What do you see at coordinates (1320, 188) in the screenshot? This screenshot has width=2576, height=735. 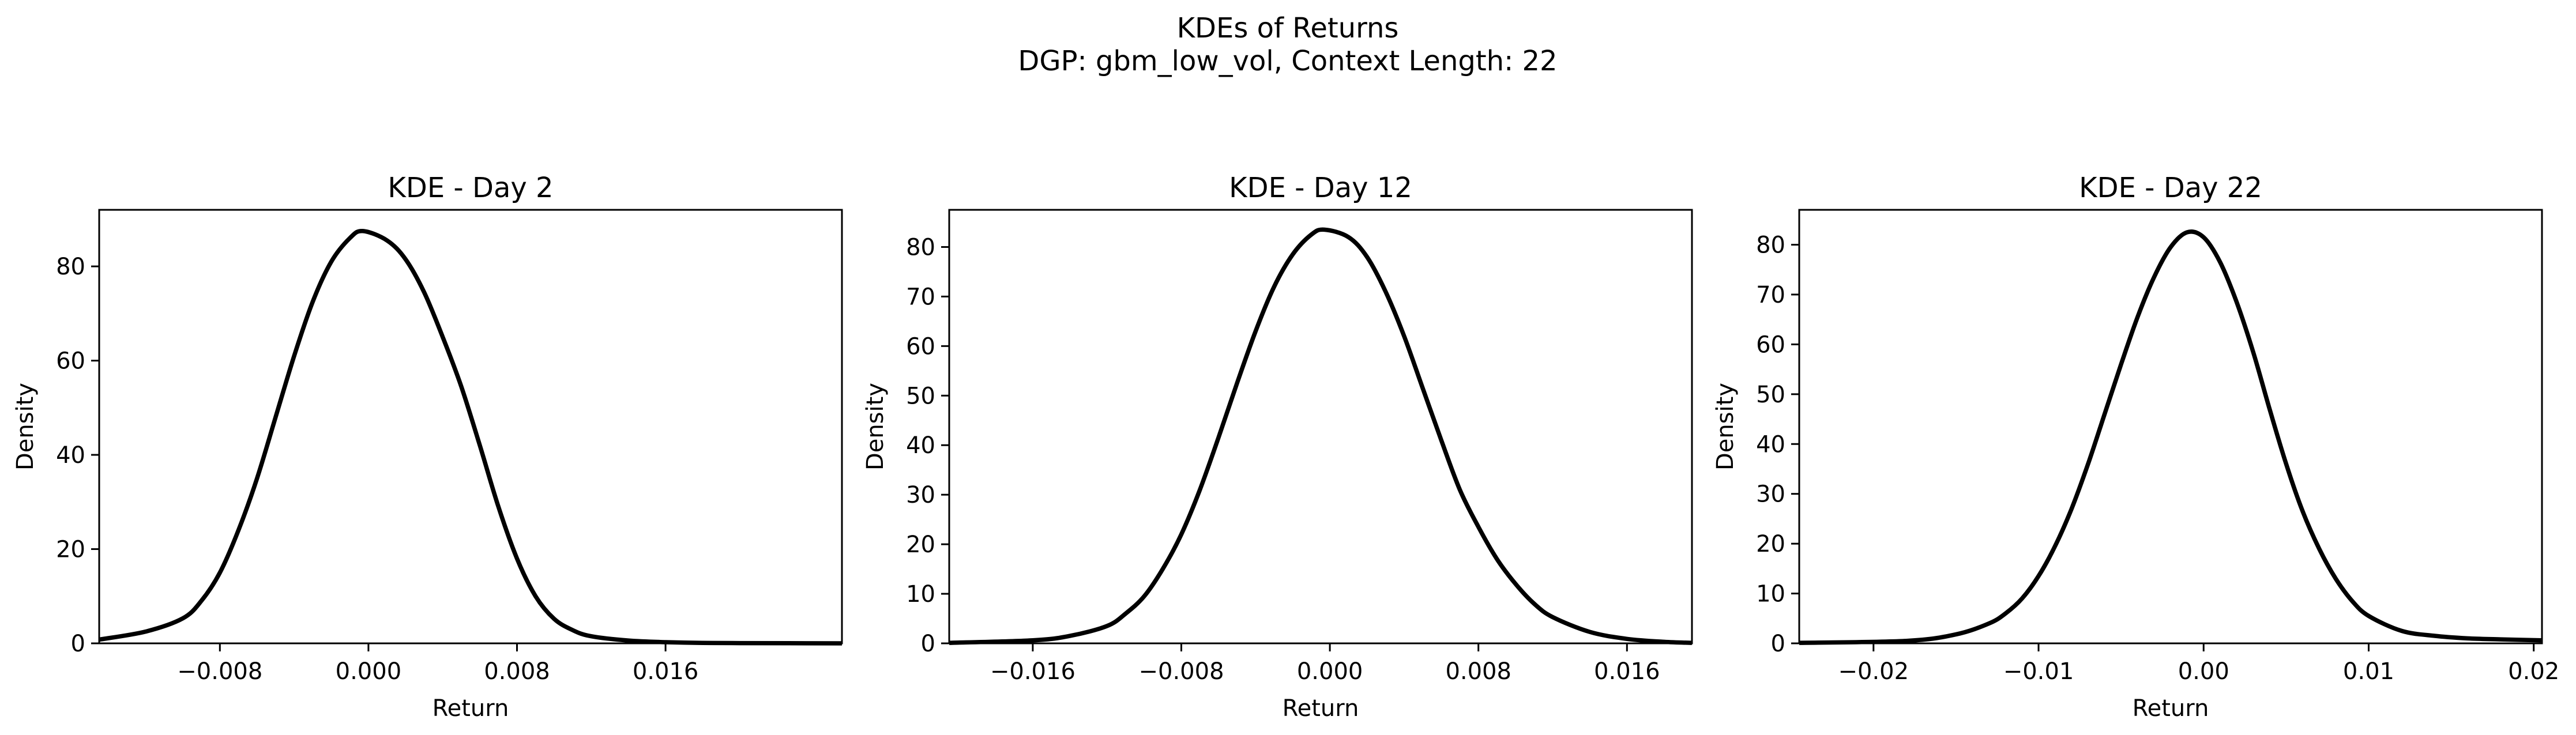 I see `panel-title: KDE - Day 12` at bounding box center [1320, 188].